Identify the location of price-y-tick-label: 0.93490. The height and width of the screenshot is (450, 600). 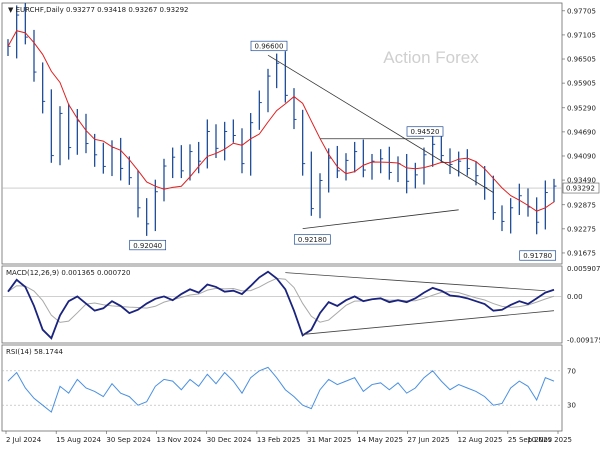
(581, 181).